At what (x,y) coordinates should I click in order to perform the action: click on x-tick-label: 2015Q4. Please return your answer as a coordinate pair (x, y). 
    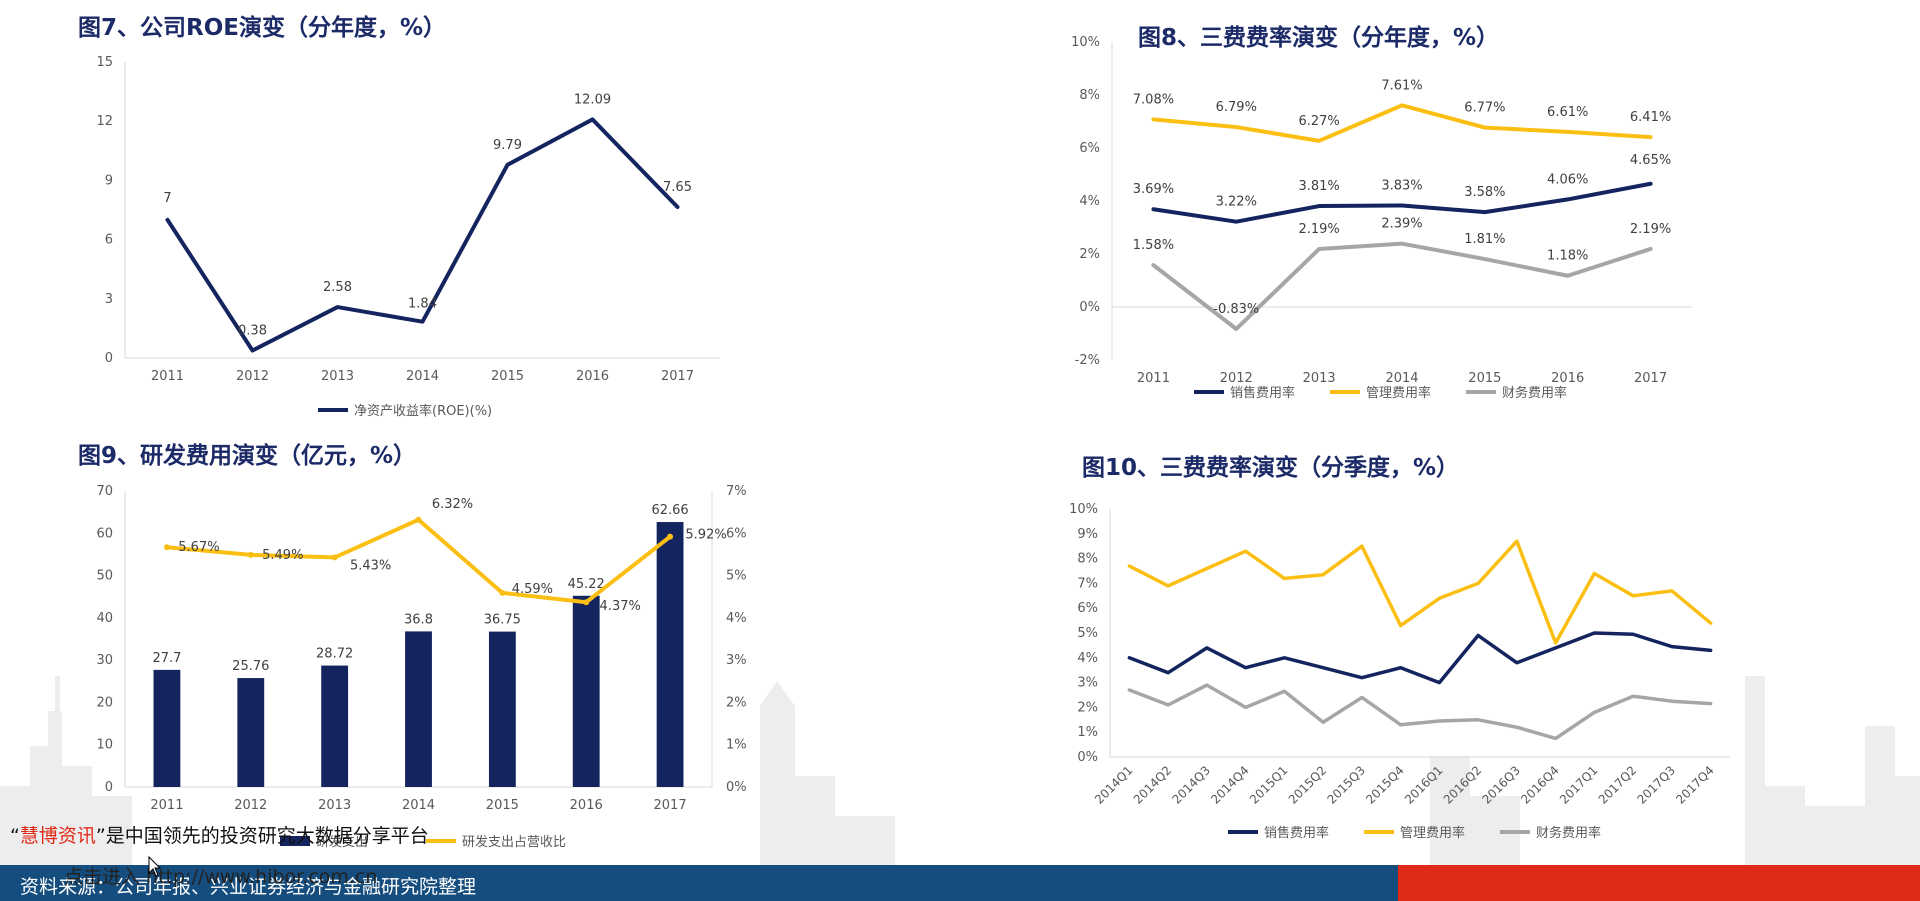
    Looking at the image, I should click on (1385, 785).